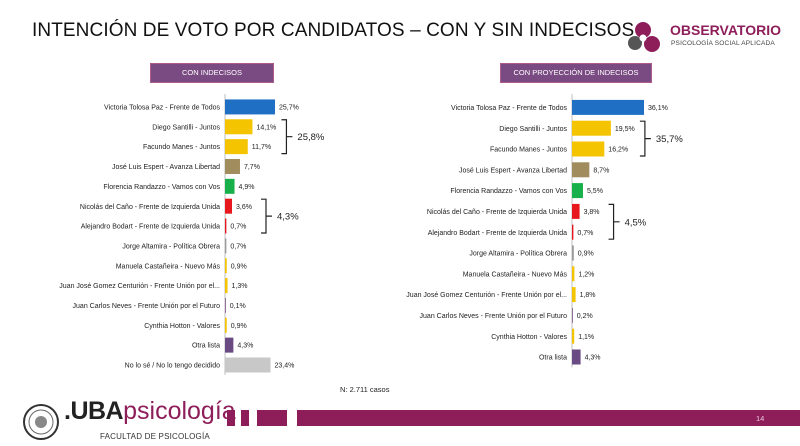 The height and width of the screenshot is (446, 800). I want to click on data-label: 3,8%, so click(592, 212).